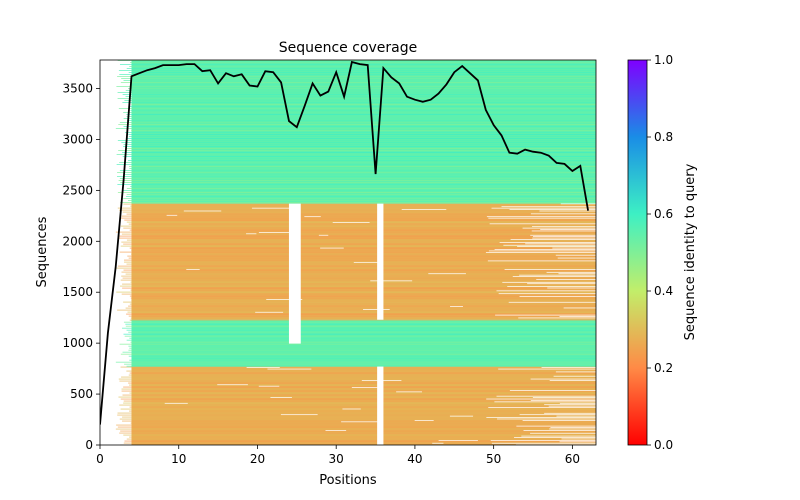 Image resolution: width=800 pixels, height=500 pixels. I want to click on x-axis-ticks: 0 10 20 30 40 50 60, so click(338, 455).